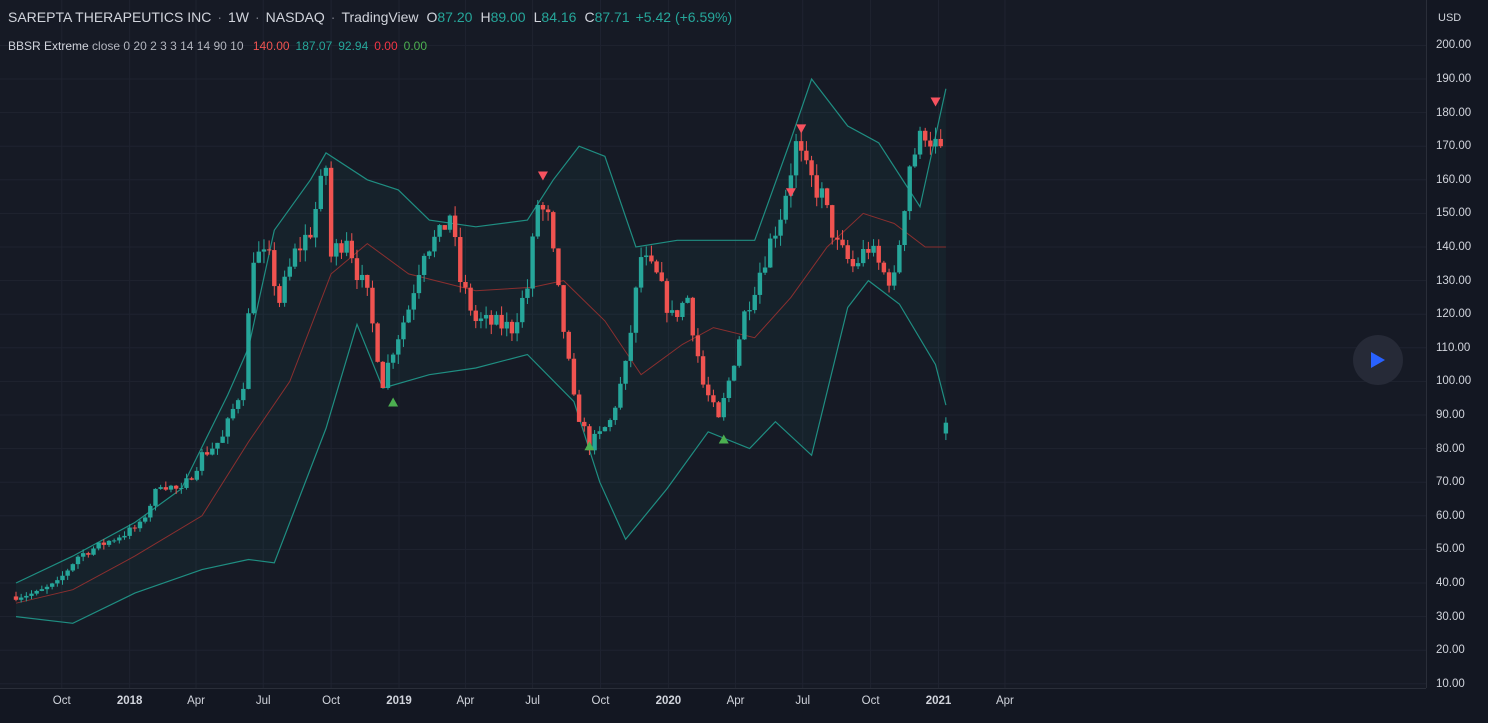 This screenshot has height=723, width=1488. I want to click on time-axis, so click(713, 705).